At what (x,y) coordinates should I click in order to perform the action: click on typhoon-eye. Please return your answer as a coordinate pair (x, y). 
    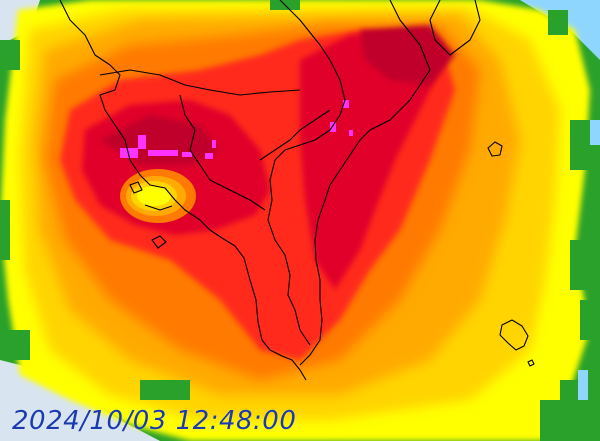
    Looking at the image, I should click on (158, 196).